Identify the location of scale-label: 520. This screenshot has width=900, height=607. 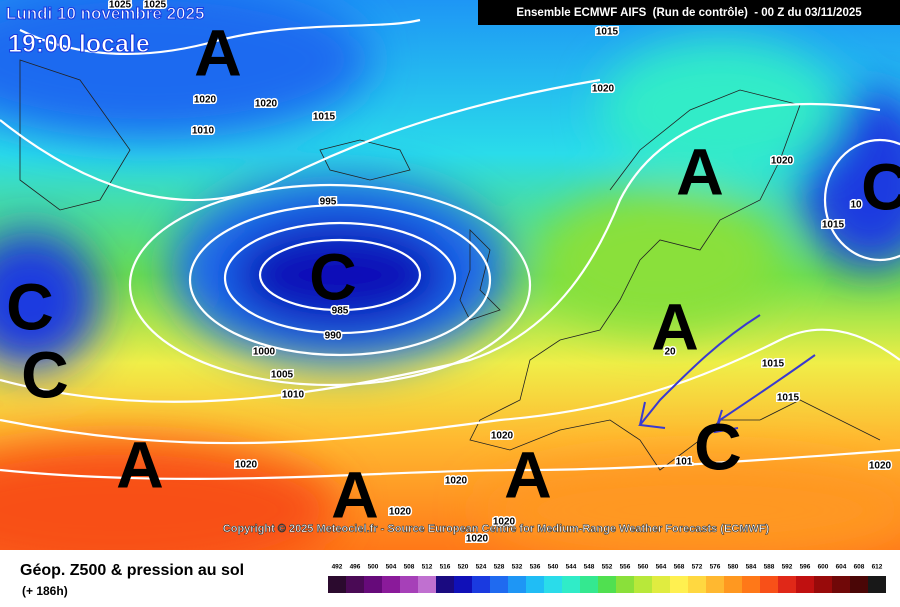
(463, 567).